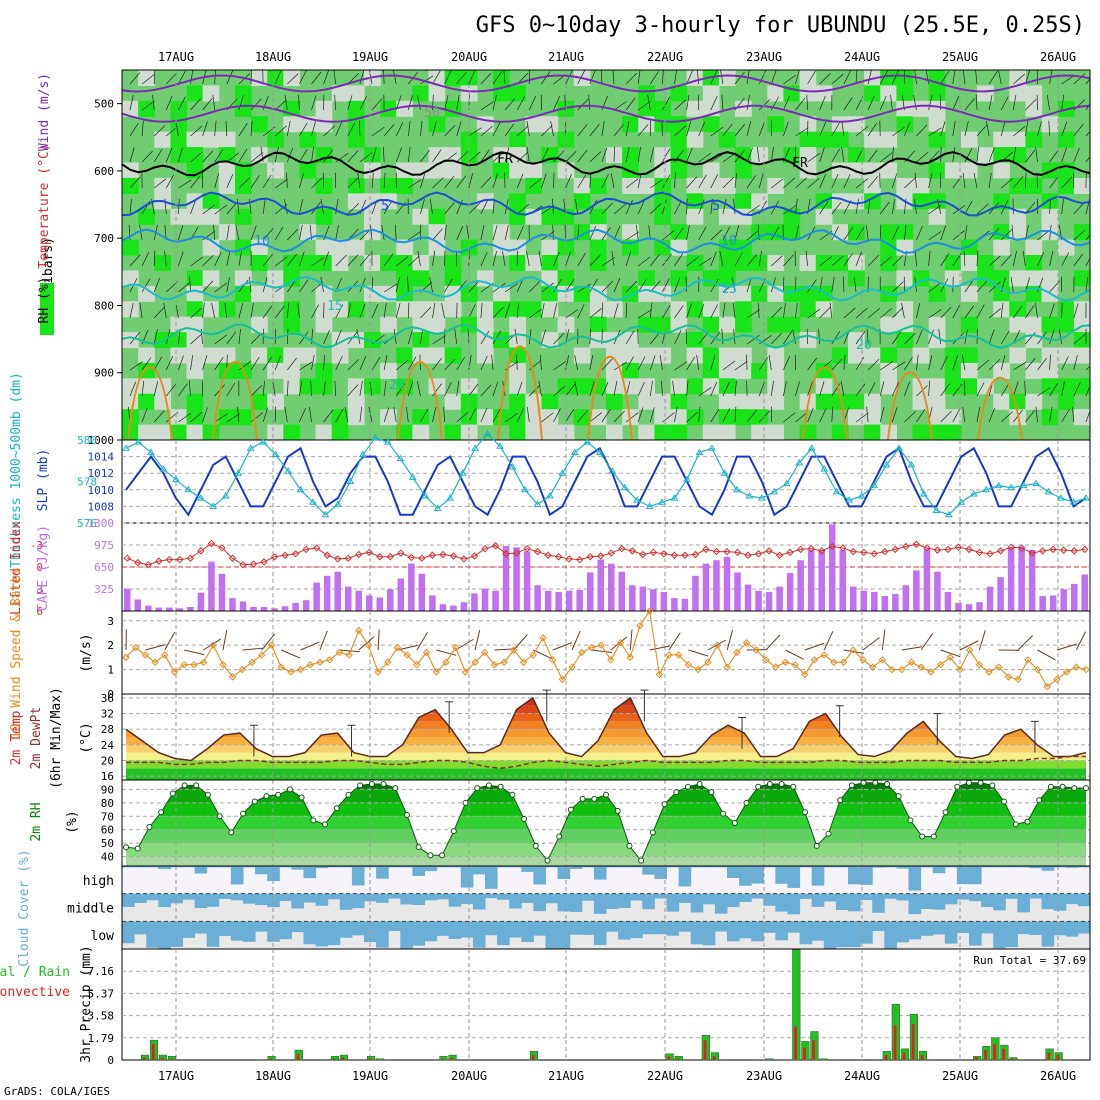 The width and height of the screenshot is (1100, 1100). I want to click on cloud-row-label-high: high, so click(98, 881).